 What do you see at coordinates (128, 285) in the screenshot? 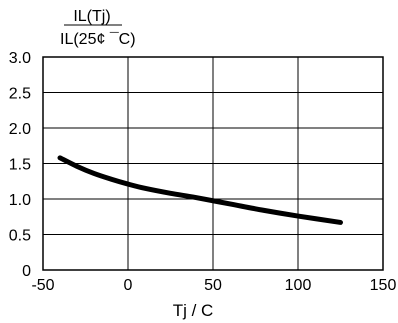
I see `x-tick-label: 0` at bounding box center [128, 285].